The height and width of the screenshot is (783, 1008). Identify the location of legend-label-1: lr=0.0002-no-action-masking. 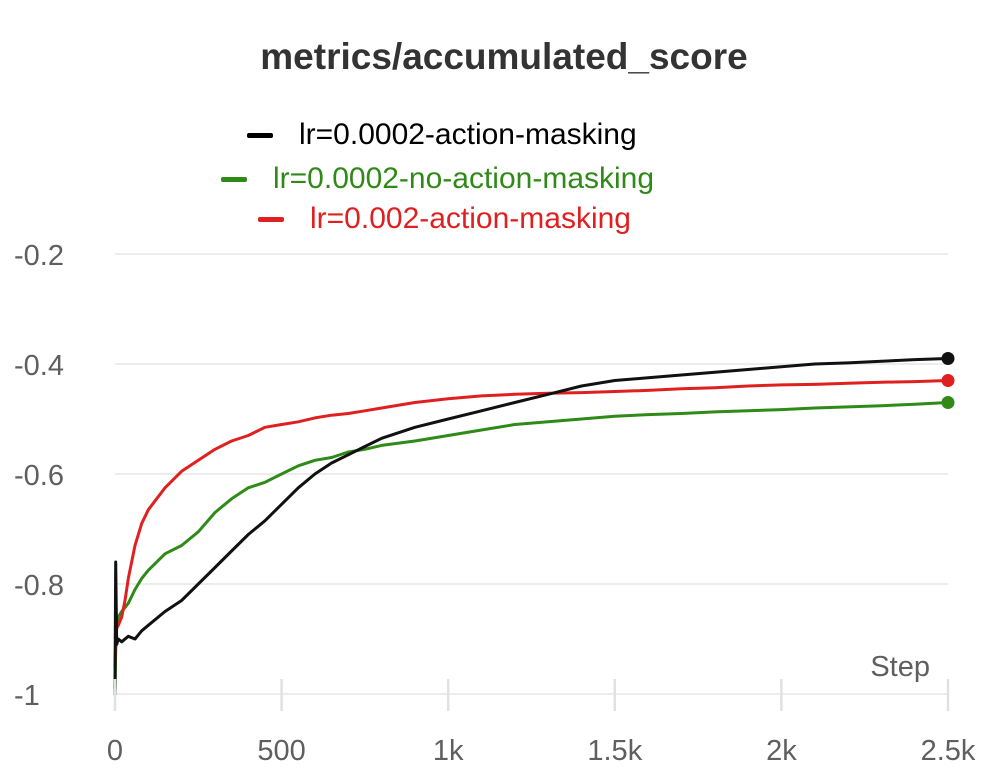
(464, 178).